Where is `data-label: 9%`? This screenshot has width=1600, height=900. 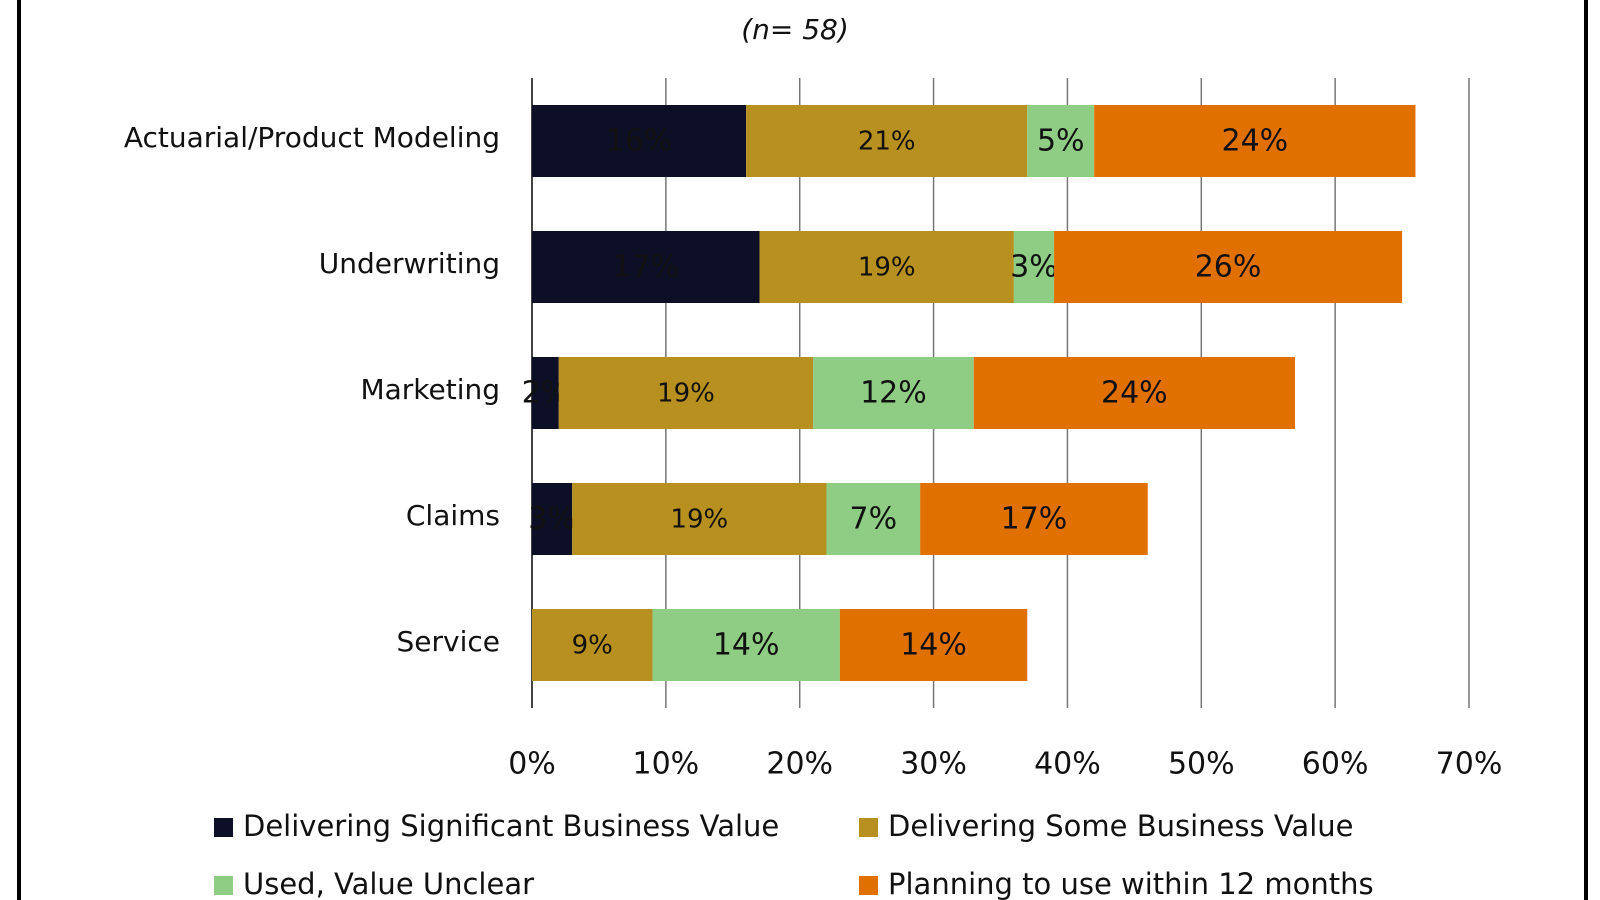 data-label: 9% is located at coordinates (592, 646).